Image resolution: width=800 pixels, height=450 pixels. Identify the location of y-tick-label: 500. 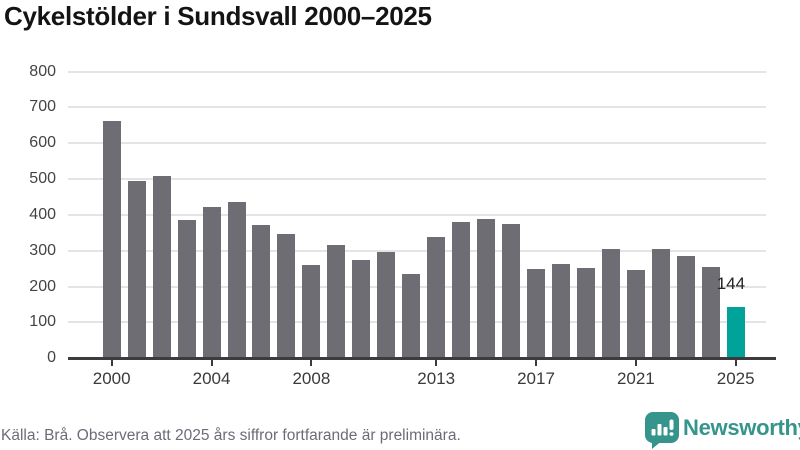
(42, 179).